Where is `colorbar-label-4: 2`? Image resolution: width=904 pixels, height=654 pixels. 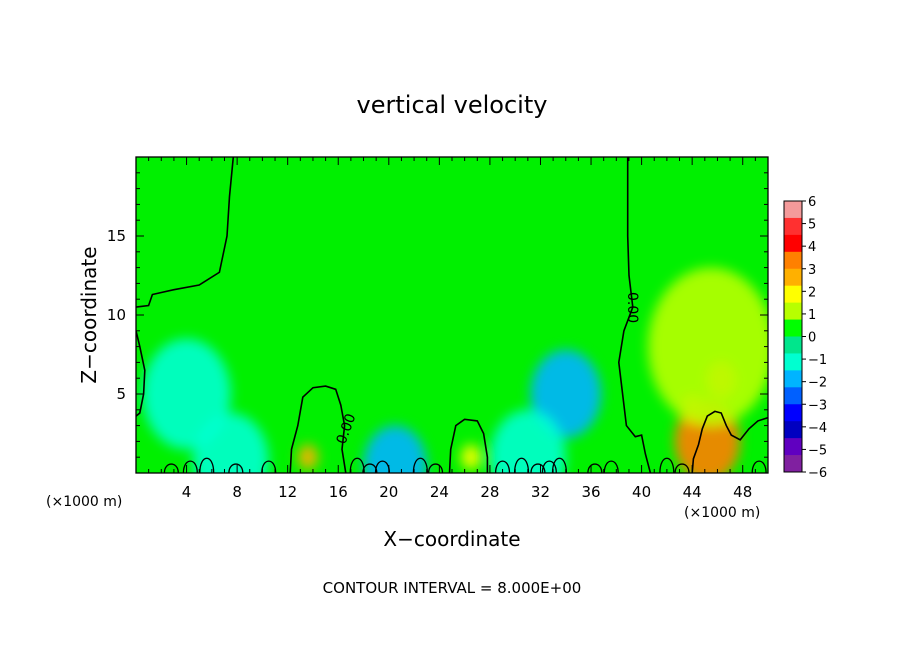 colorbar-label-4: 2 is located at coordinates (812, 292).